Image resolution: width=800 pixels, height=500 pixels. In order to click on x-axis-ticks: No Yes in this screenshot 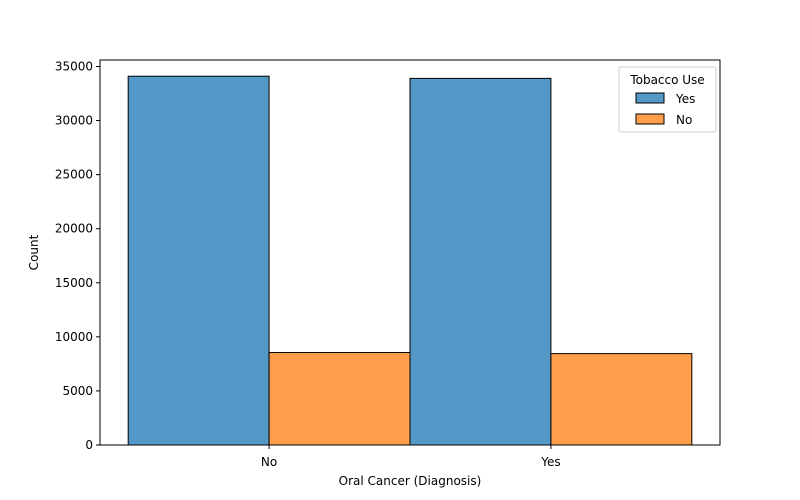, I will do `click(411, 457)`.